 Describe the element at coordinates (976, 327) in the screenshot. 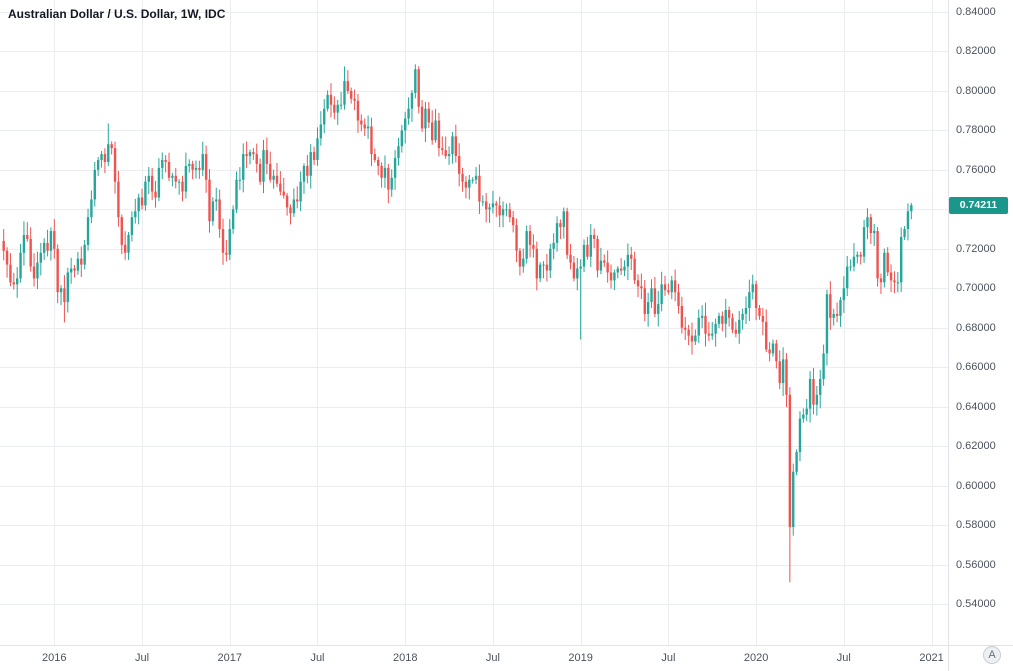

I see `price-axis-label: 0.68000` at that location.